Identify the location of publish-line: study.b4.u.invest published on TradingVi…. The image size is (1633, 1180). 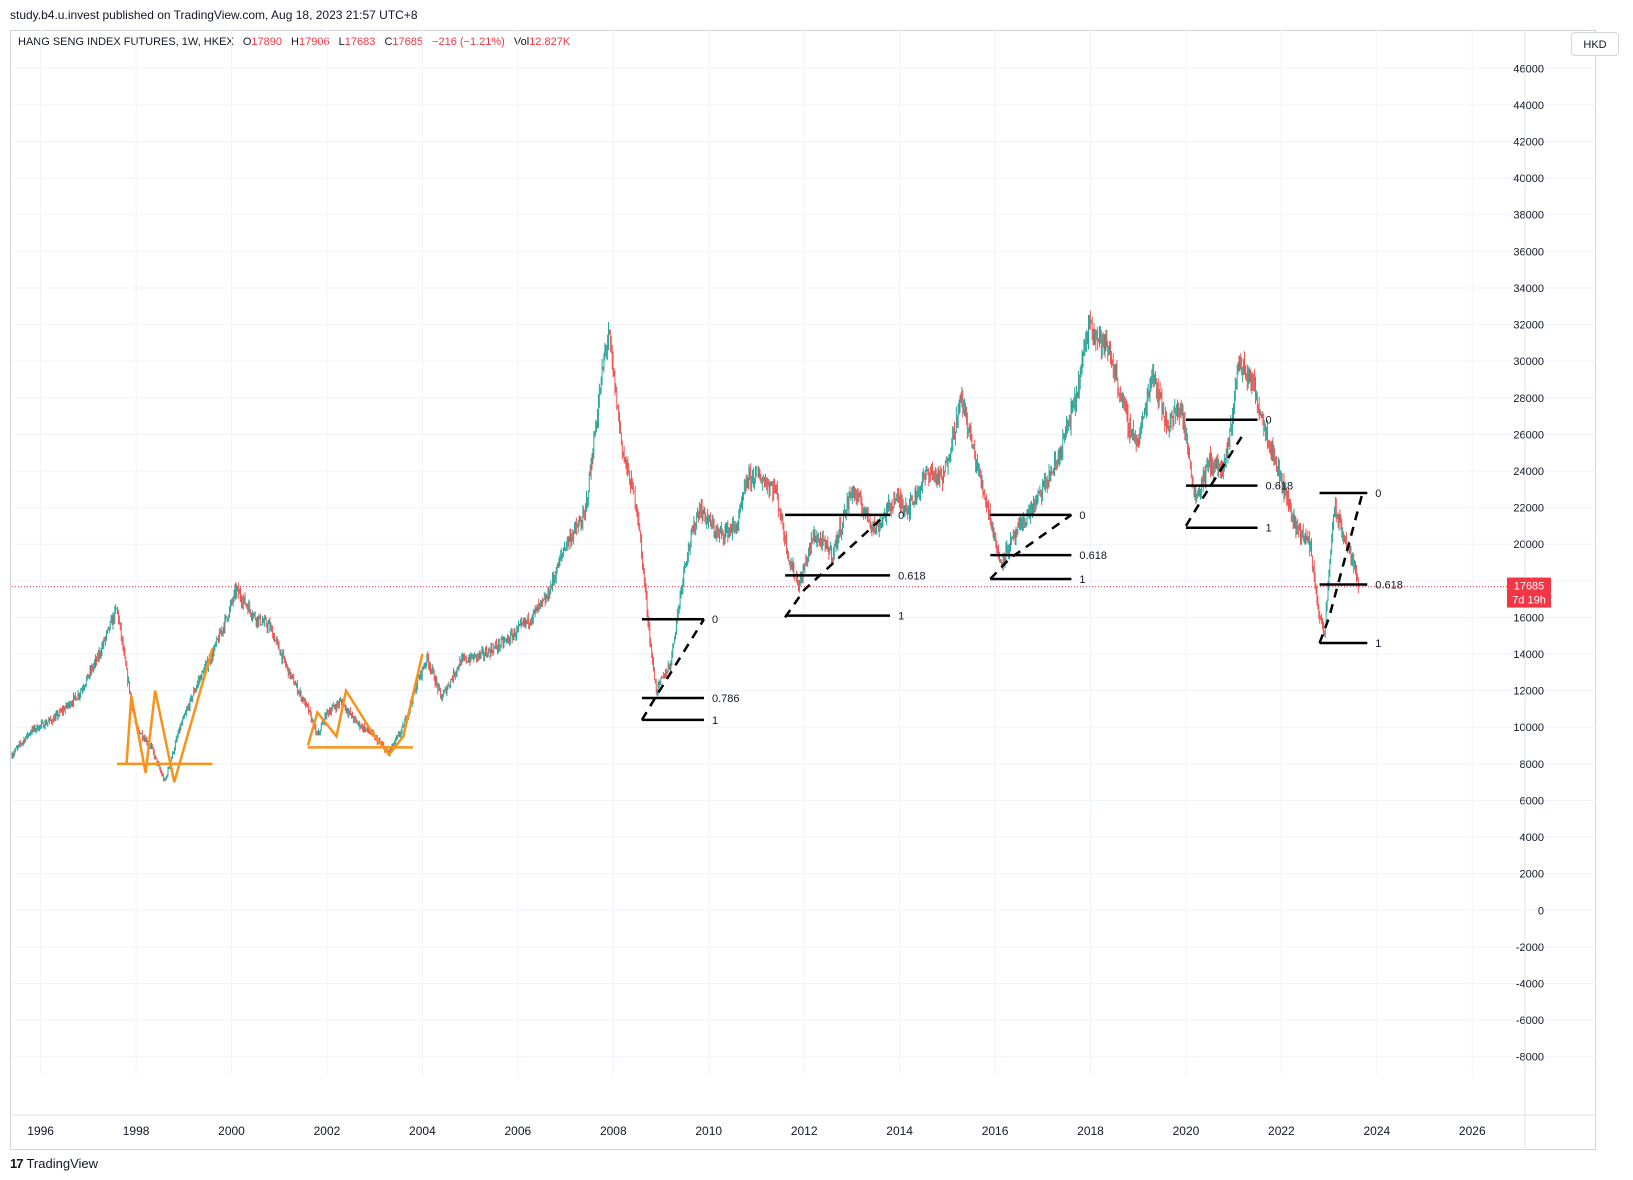
(214, 15).